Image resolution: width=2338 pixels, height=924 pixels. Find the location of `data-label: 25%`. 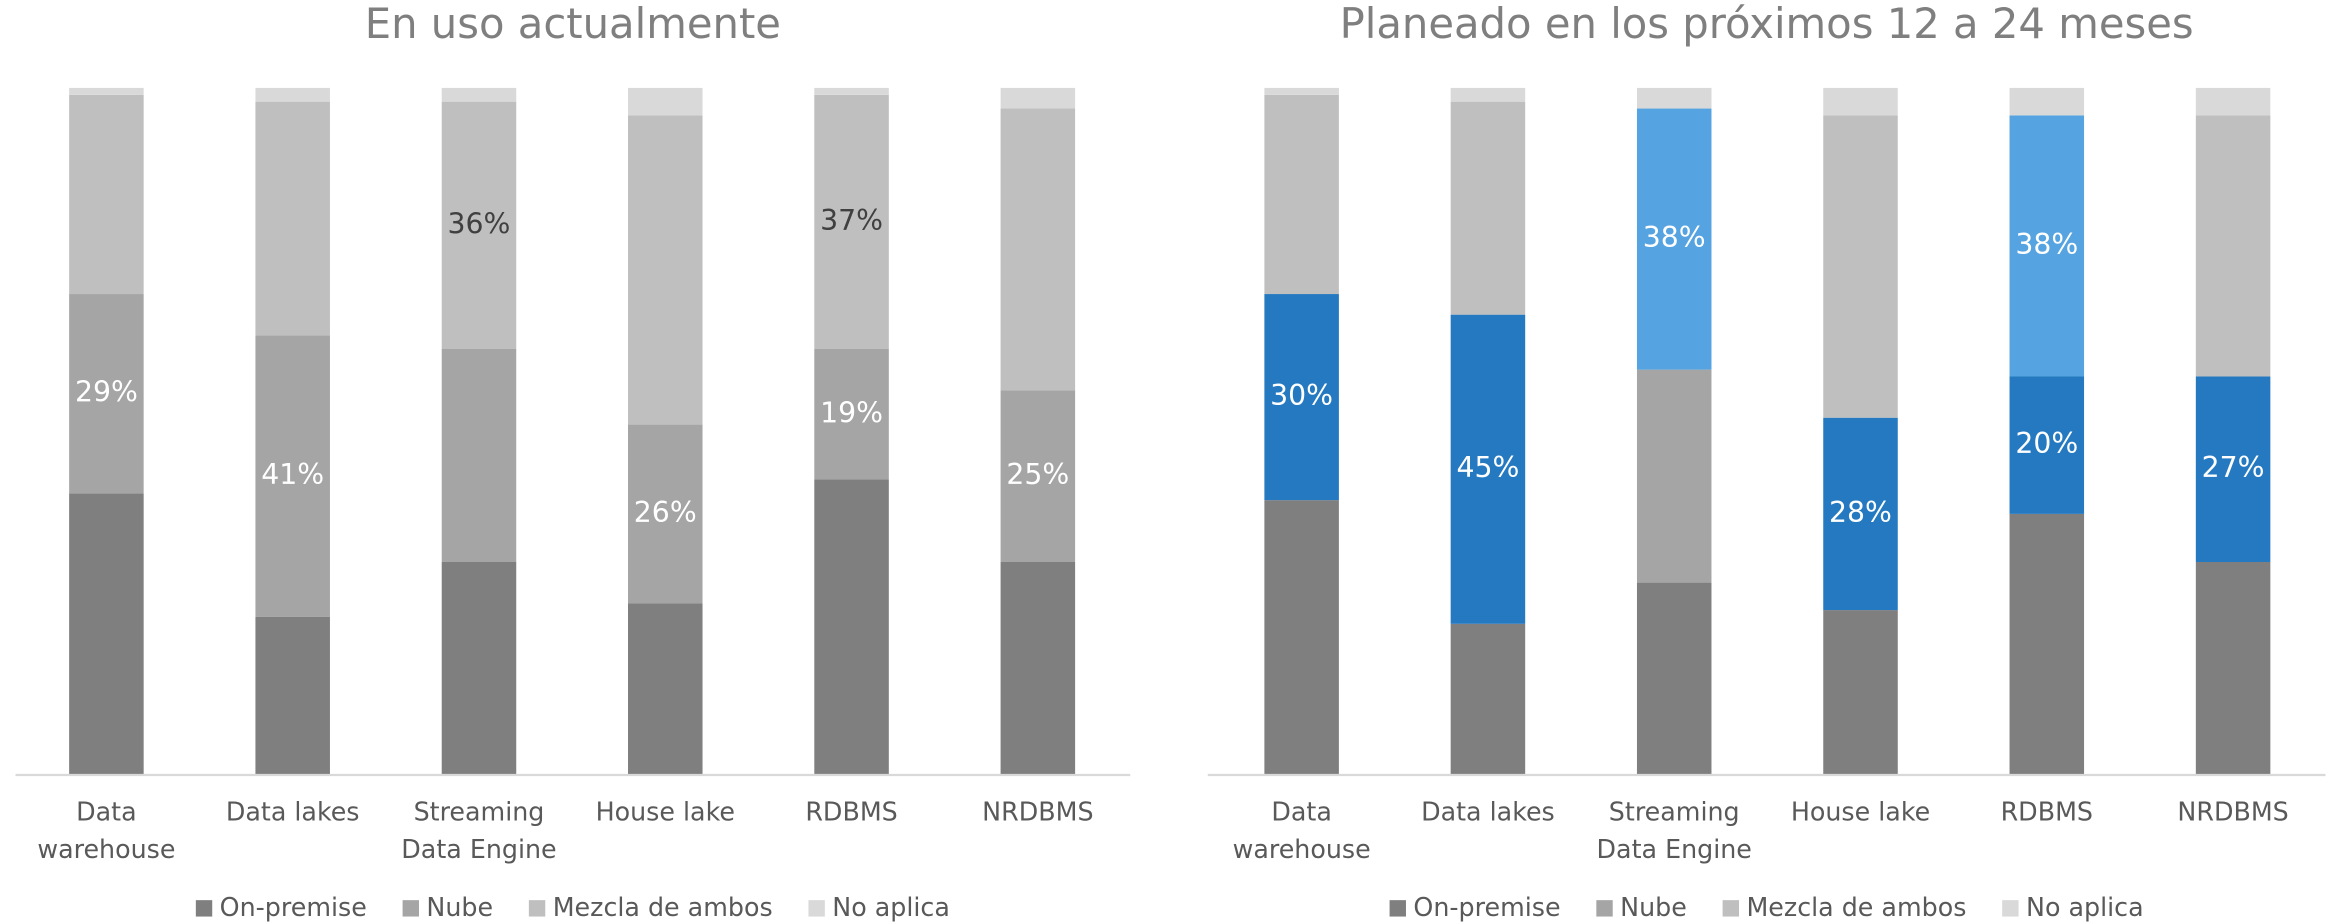

data-label: 25% is located at coordinates (1037, 474).